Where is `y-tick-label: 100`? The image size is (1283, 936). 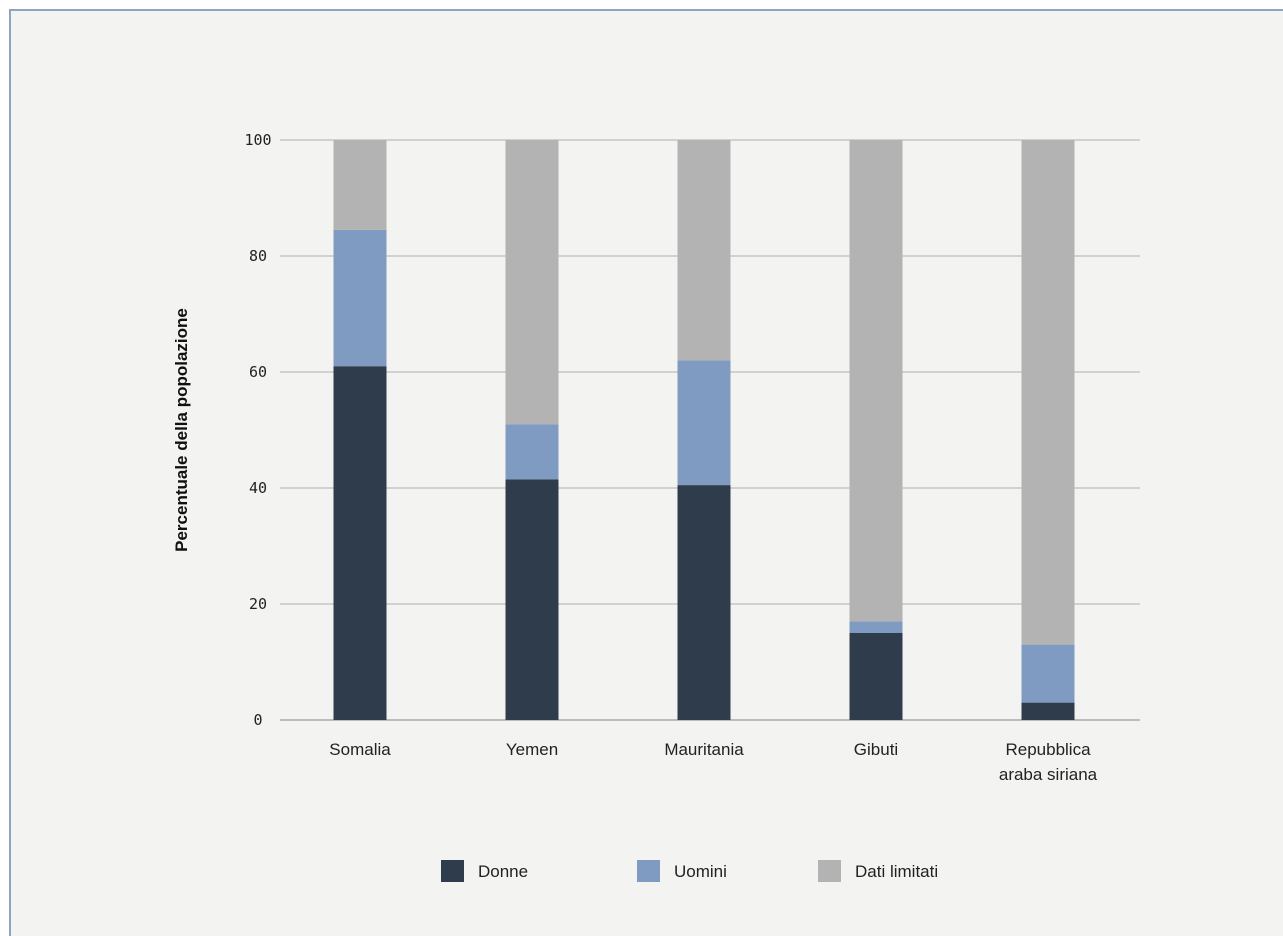
y-tick-label: 100 is located at coordinates (257, 140).